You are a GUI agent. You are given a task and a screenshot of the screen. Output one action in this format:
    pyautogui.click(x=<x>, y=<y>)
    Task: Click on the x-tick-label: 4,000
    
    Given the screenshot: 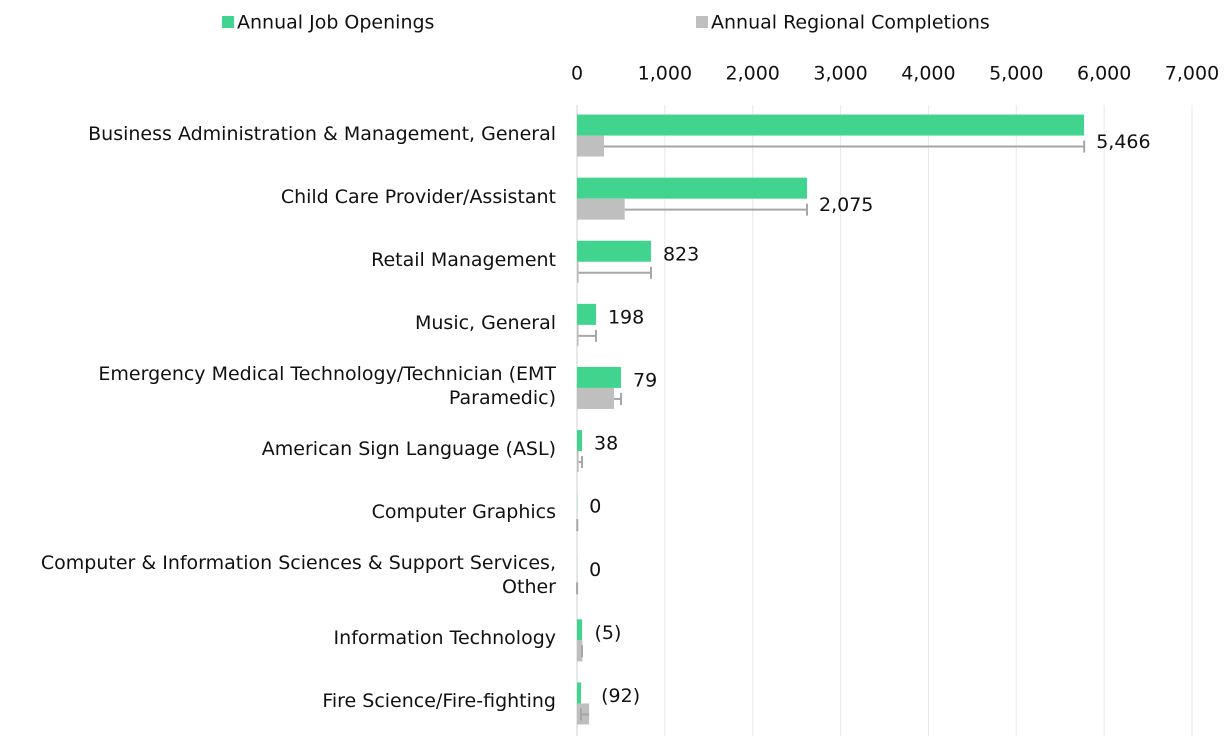 What is the action you would take?
    pyautogui.click(x=928, y=74)
    